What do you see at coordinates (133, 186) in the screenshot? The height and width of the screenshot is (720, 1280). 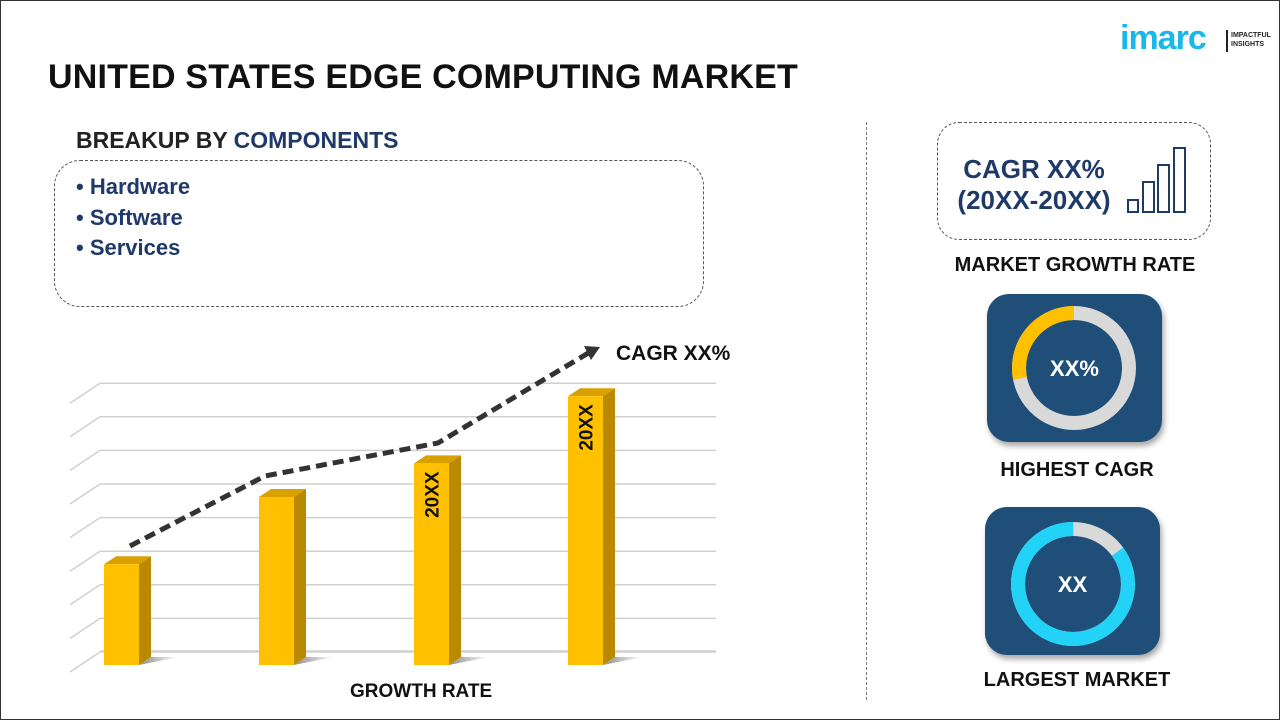 I see `segment-item: • Hardware` at bounding box center [133, 186].